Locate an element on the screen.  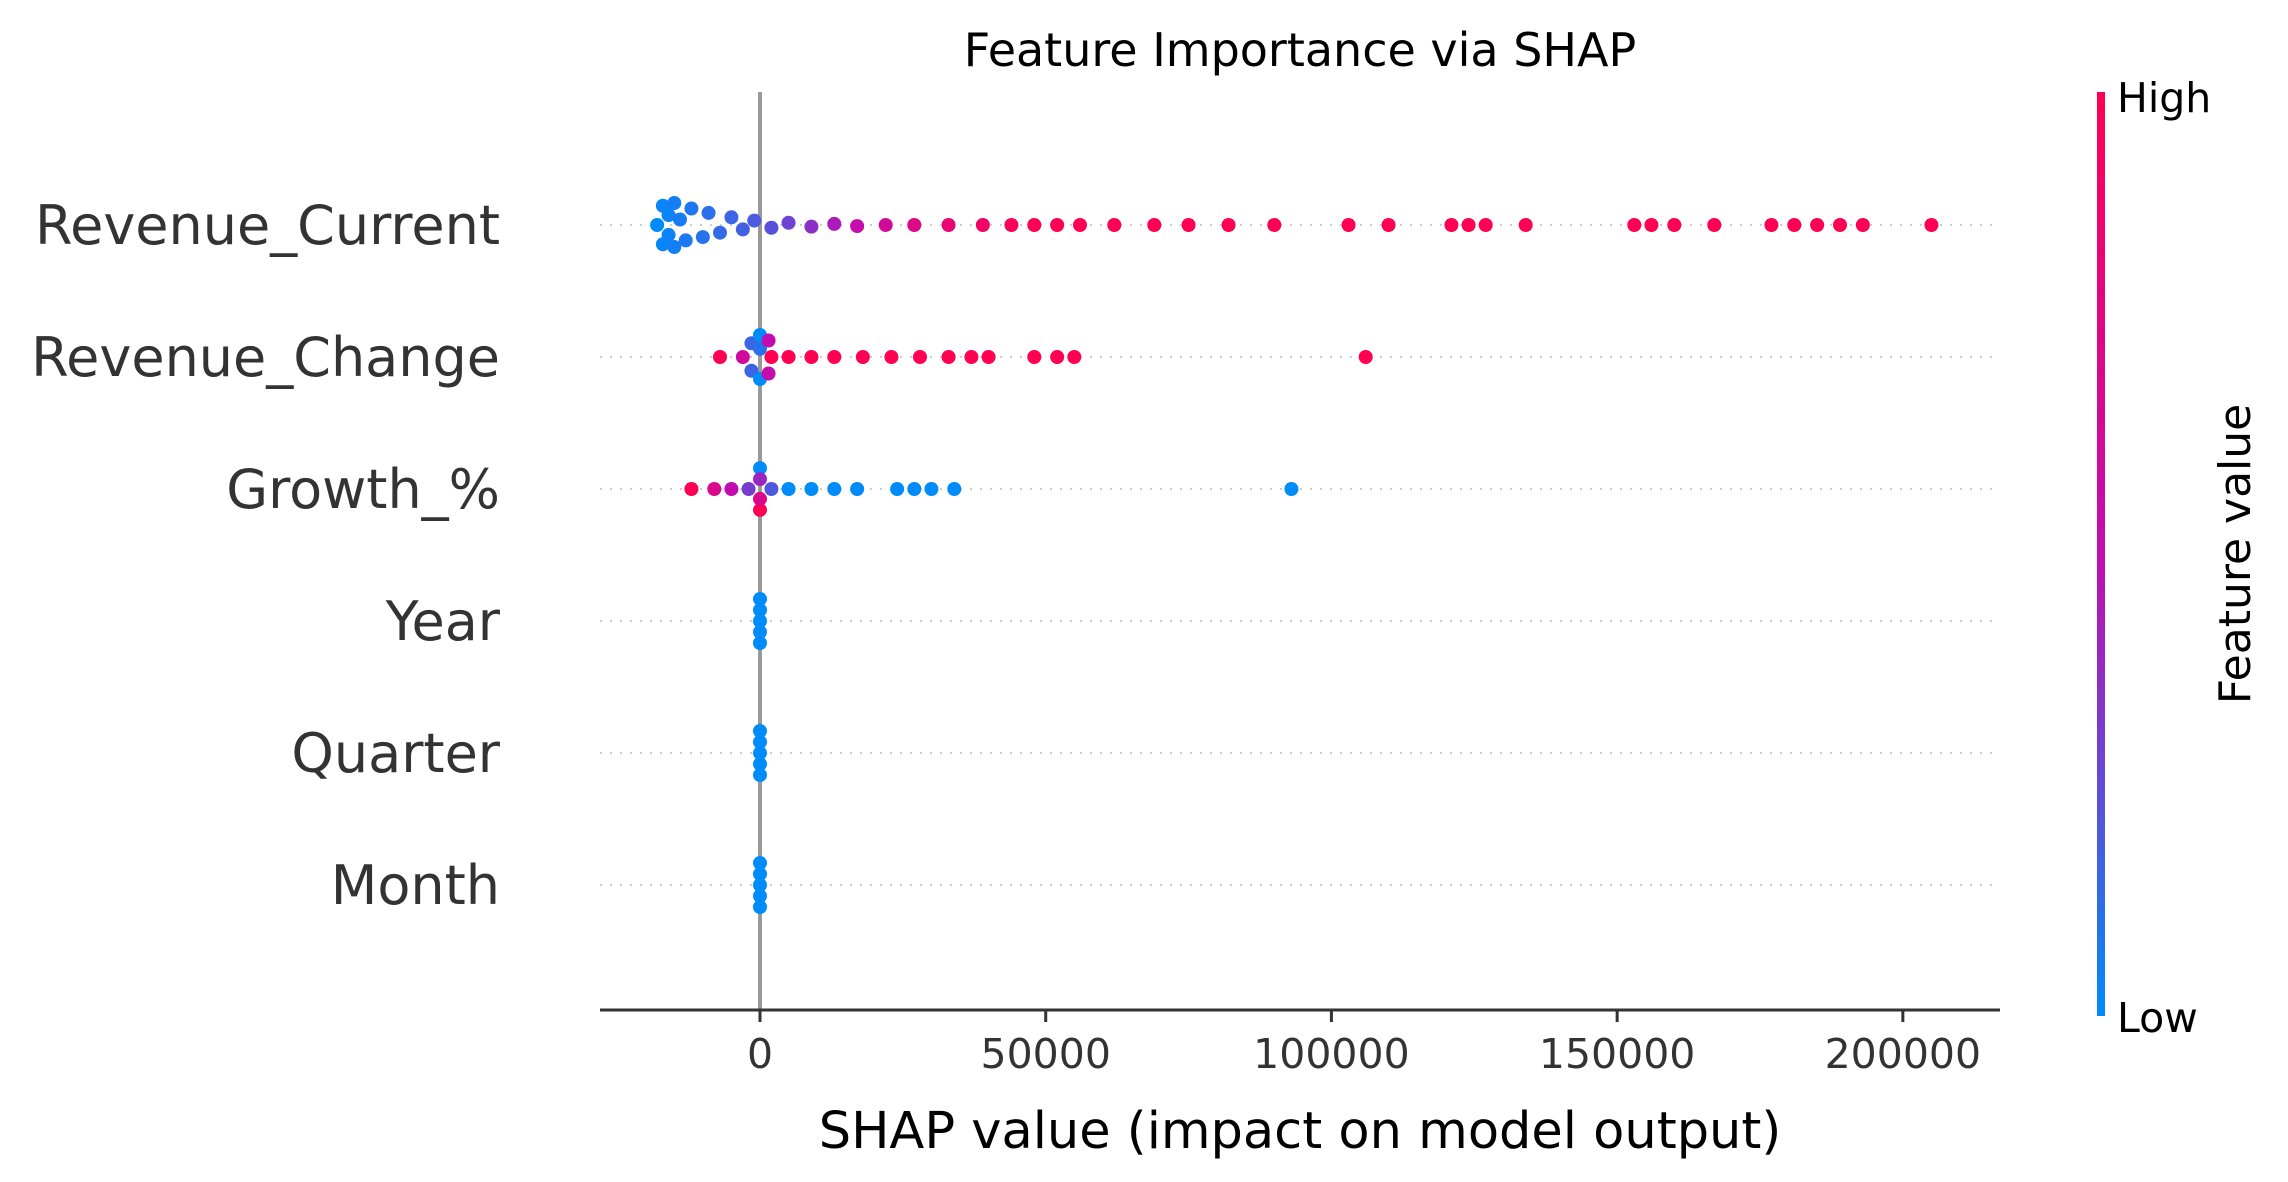
colorbar-low-label: Low is located at coordinates (2157, 1018).